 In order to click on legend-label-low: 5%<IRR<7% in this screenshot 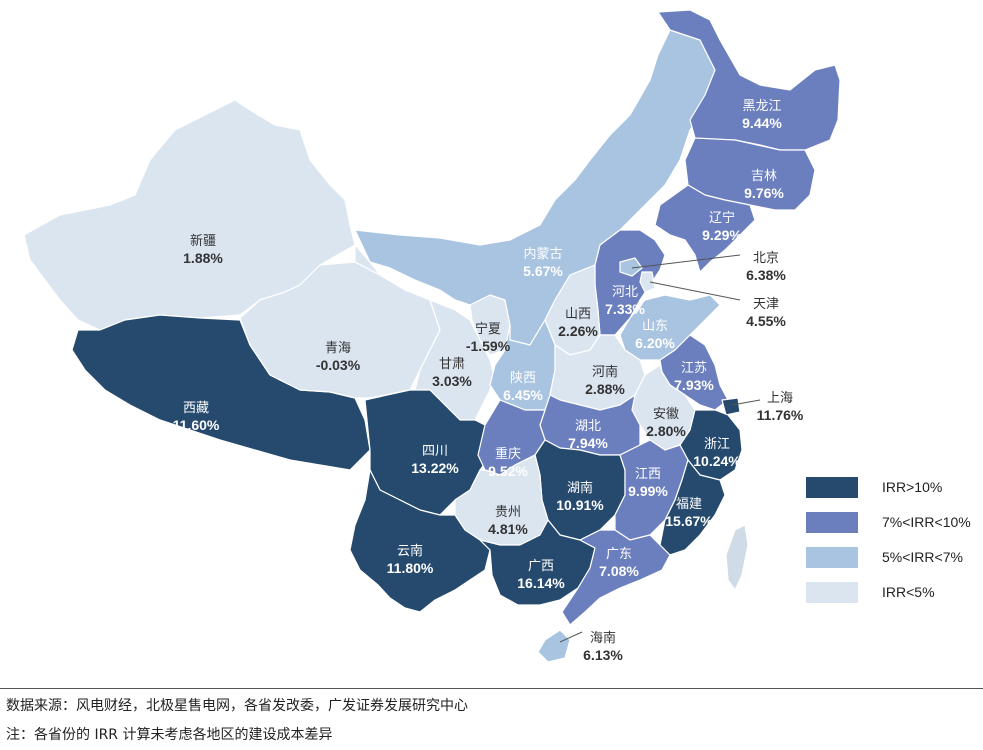, I will do `click(922, 557)`.